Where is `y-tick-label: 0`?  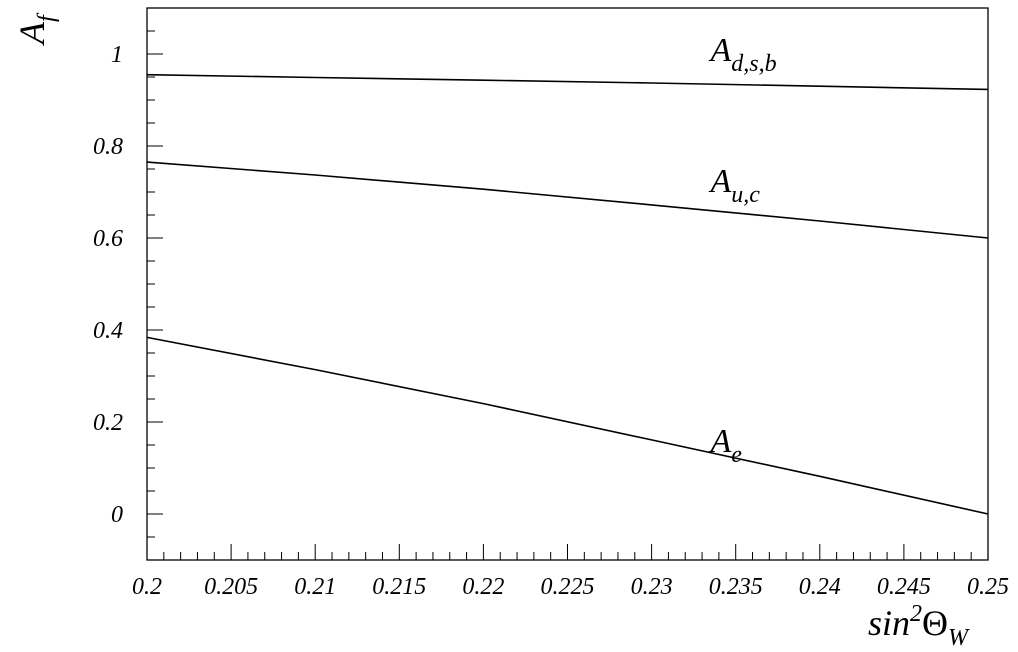
y-tick-label: 0 is located at coordinates (117, 515).